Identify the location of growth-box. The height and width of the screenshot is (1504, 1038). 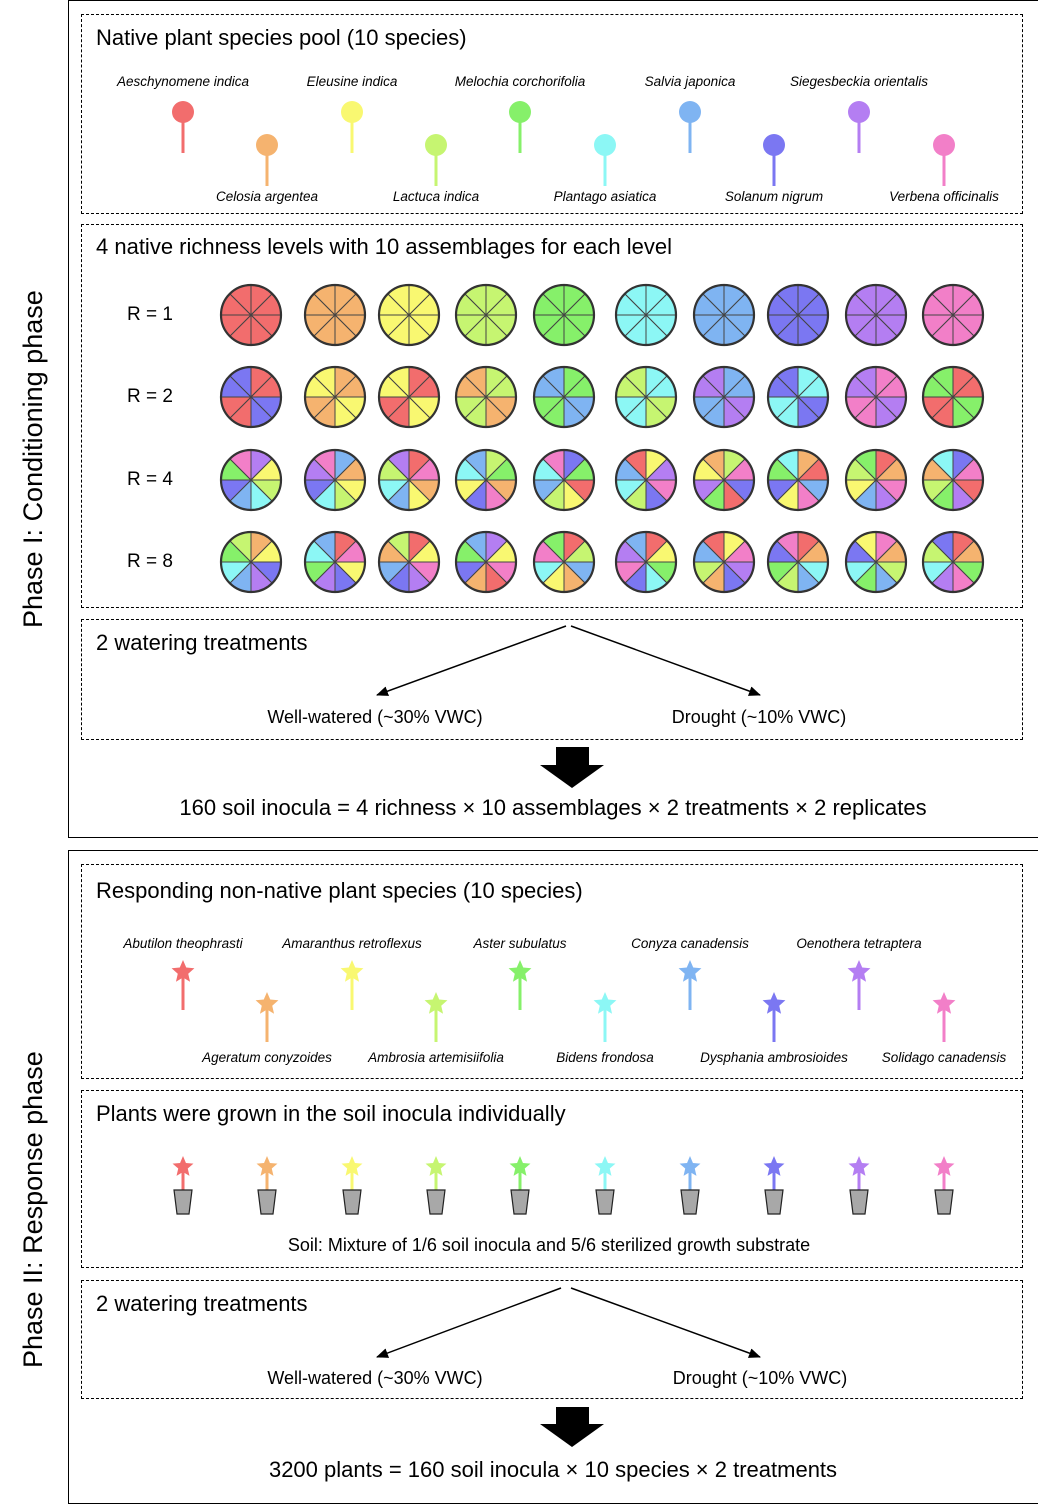
(552, 1179).